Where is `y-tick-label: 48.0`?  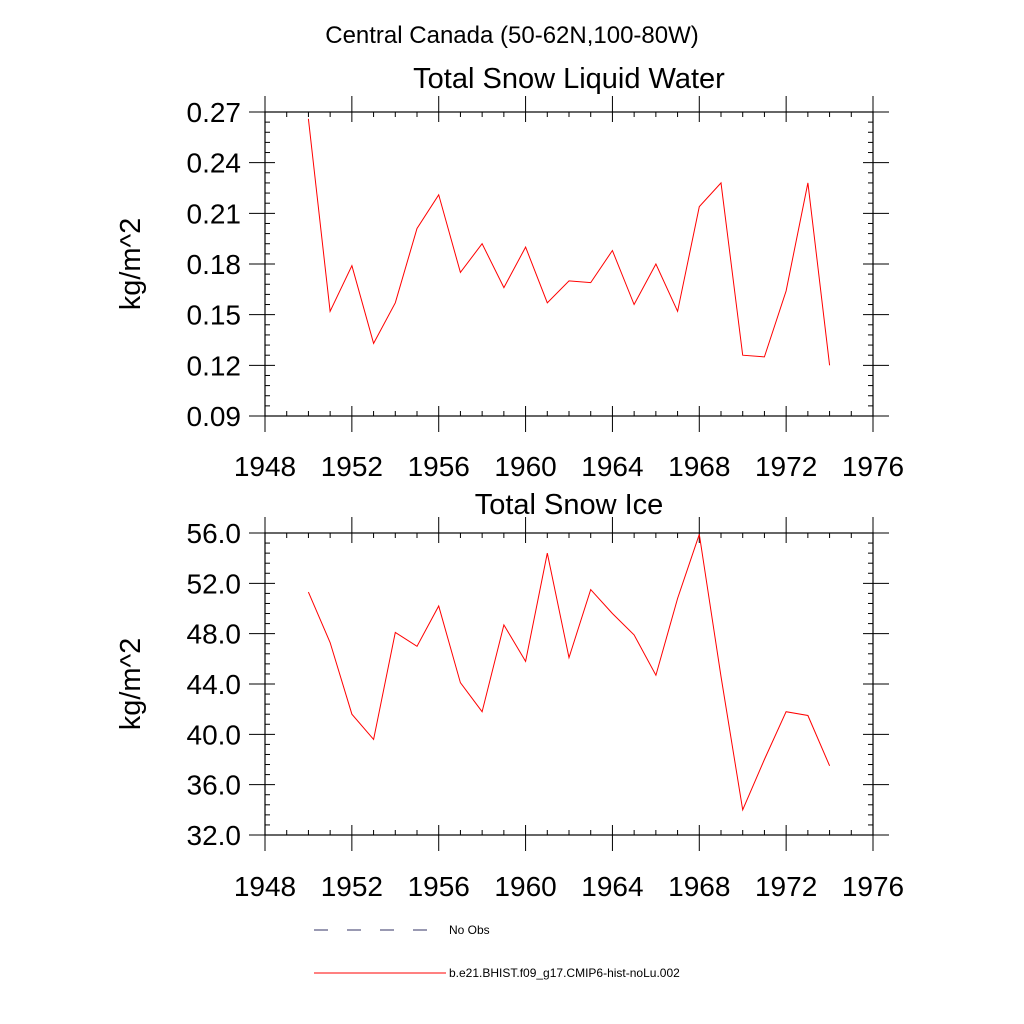
y-tick-label: 48.0 is located at coordinates (214, 634).